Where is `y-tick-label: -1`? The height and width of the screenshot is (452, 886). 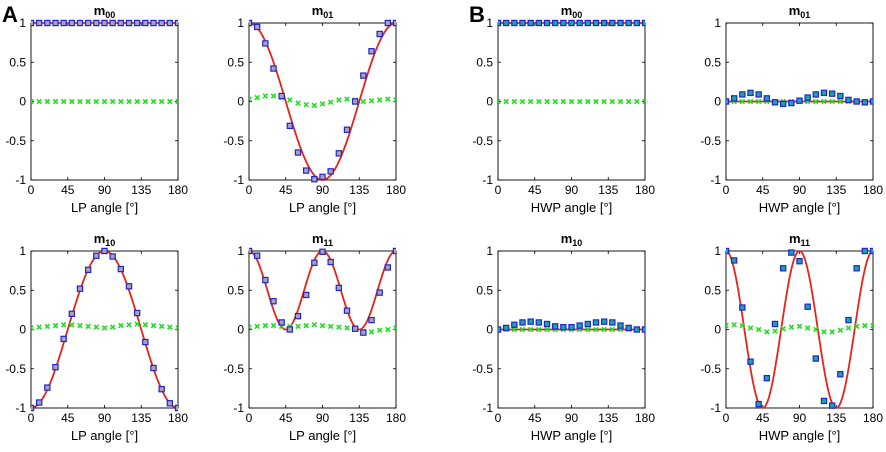 y-tick-label: -1 is located at coordinates (487, 408).